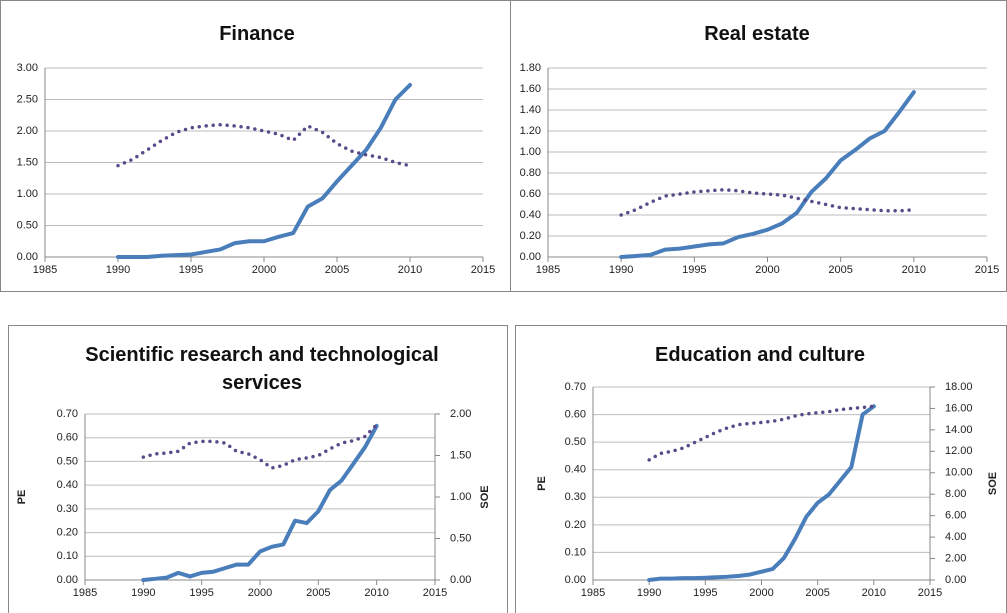 This screenshot has height=613, width=1007. I want to click on y2-tick-label: 1.00, so click(460, 497).